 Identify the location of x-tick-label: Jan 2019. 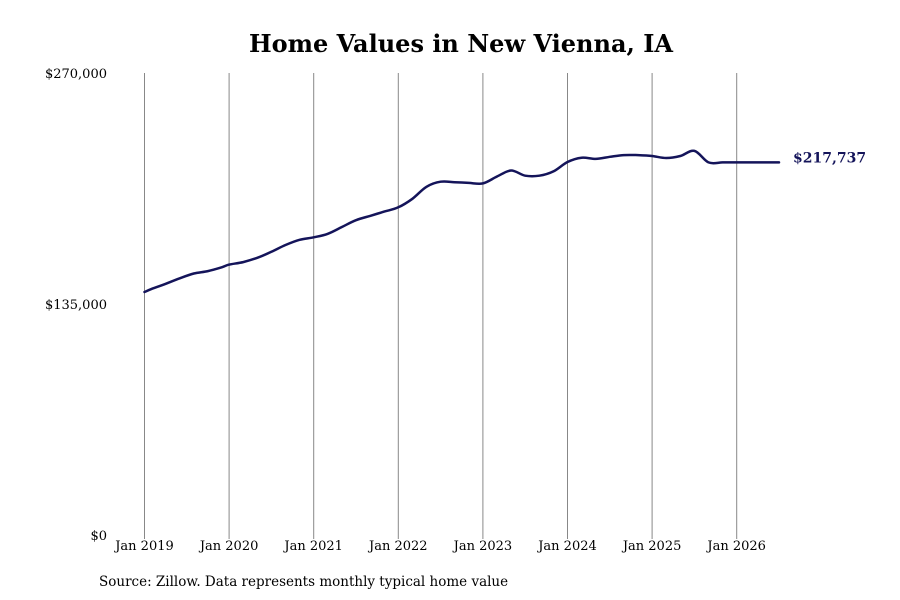
(143, 546).